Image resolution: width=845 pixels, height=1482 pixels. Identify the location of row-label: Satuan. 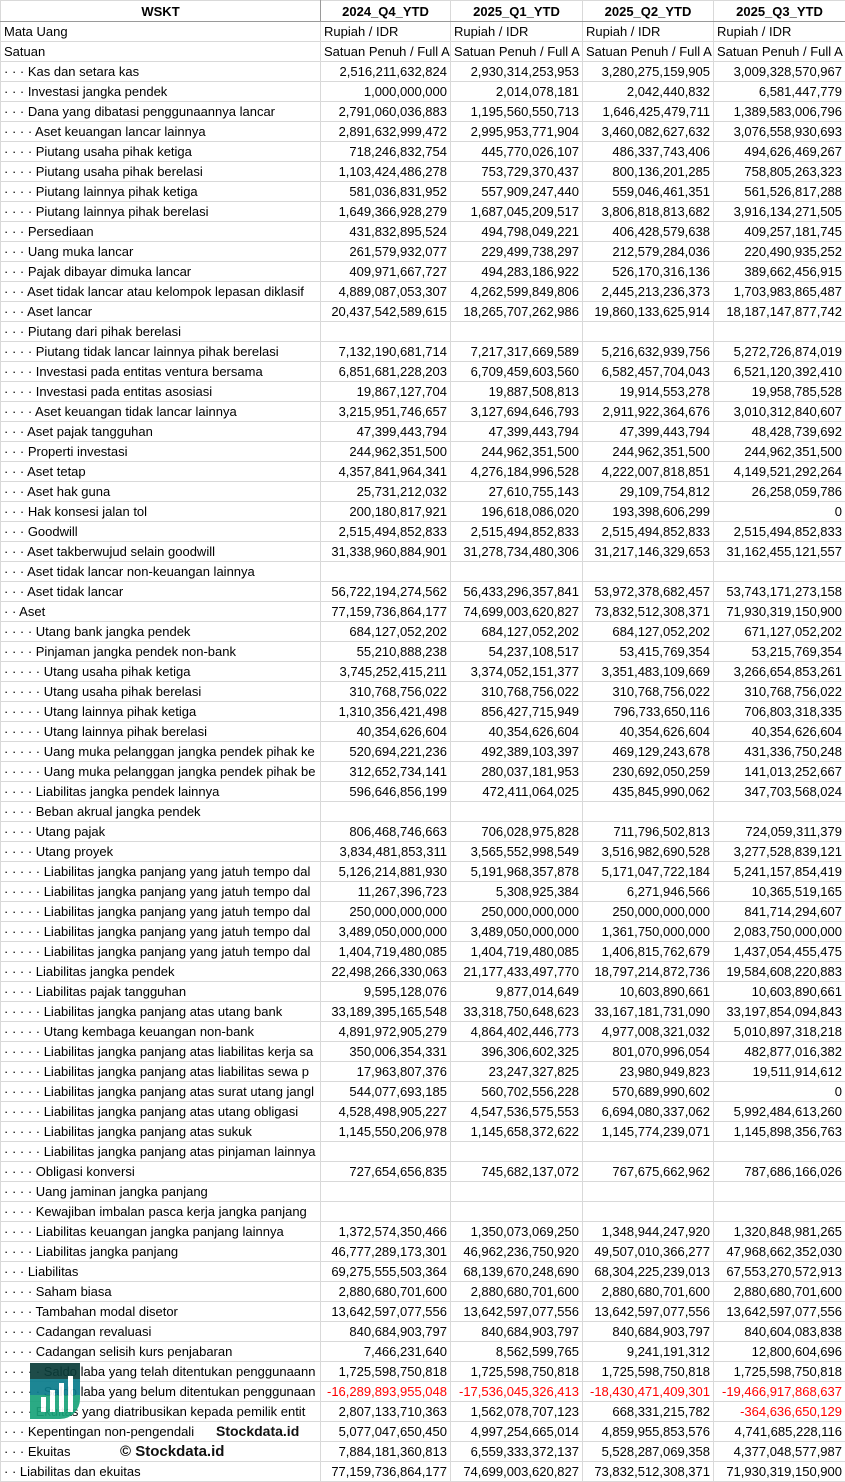
(161, 52).